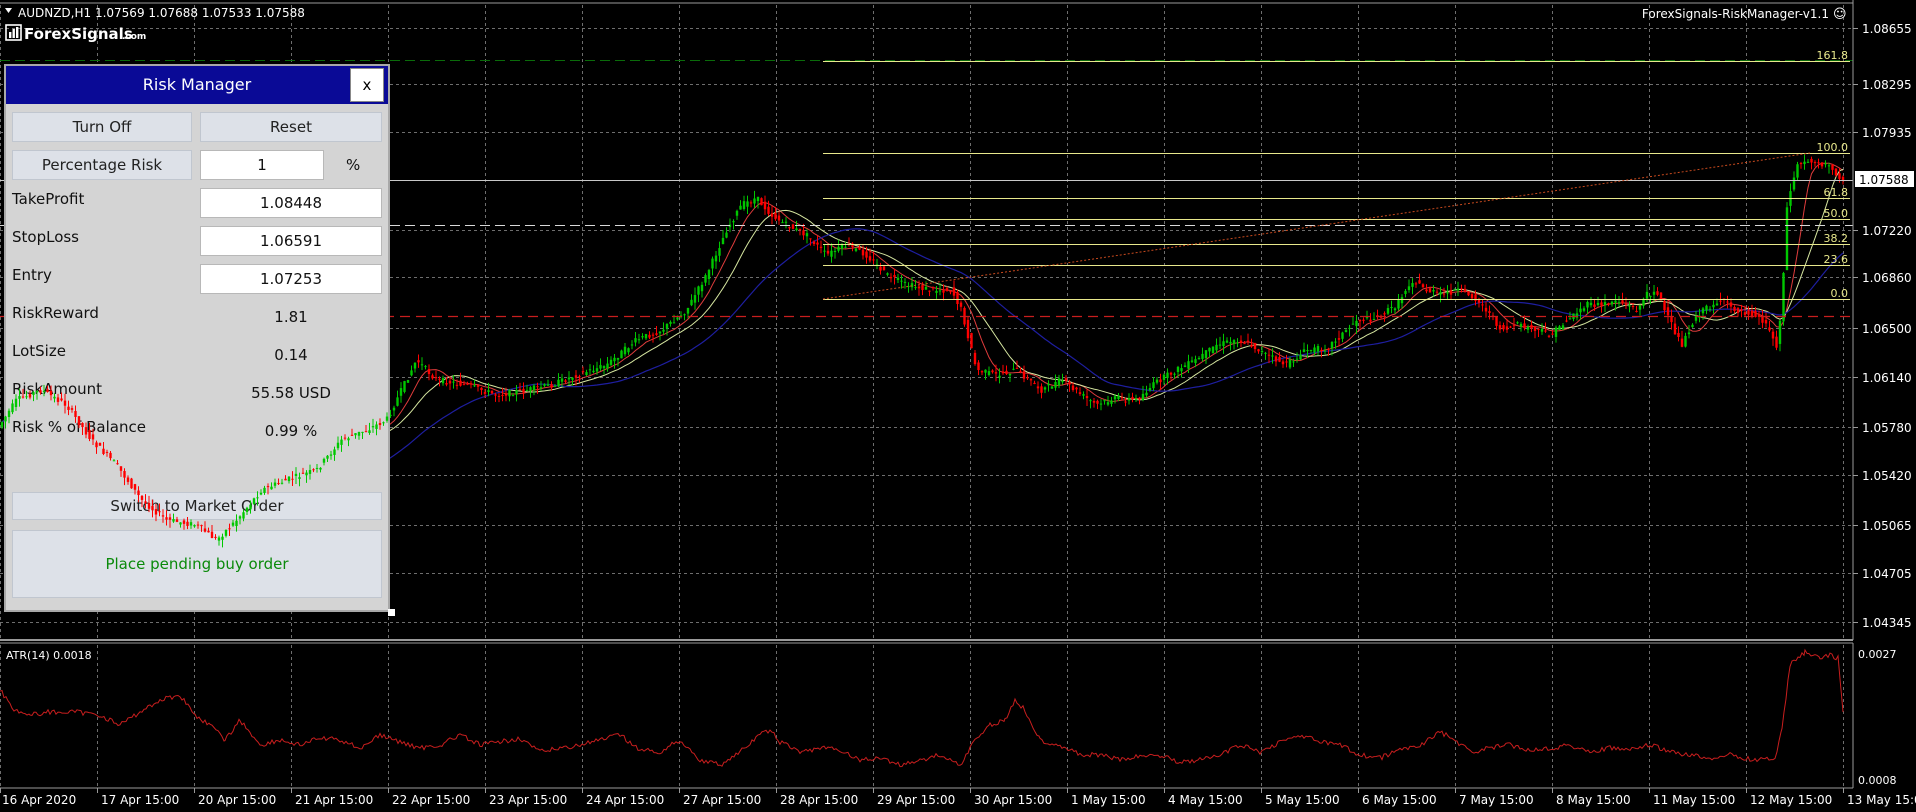 The image size is (1916, 812). What do you see at coordinates (291, 203) in the screenshot?
I see `take-profit-input: 1.08448` at bounding box center [291, 203].